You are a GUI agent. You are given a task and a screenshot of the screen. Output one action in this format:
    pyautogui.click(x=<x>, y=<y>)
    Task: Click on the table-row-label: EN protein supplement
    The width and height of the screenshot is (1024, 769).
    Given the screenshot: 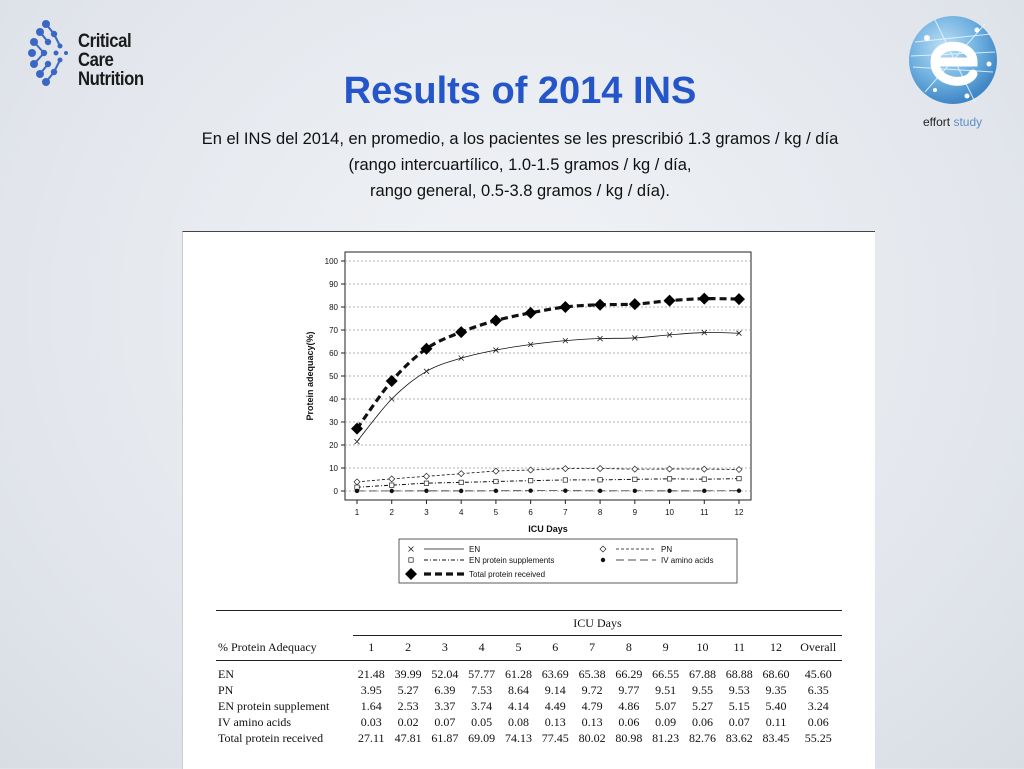 What is the action you would take?
    pyautogui.click(x=284, y=707)
    